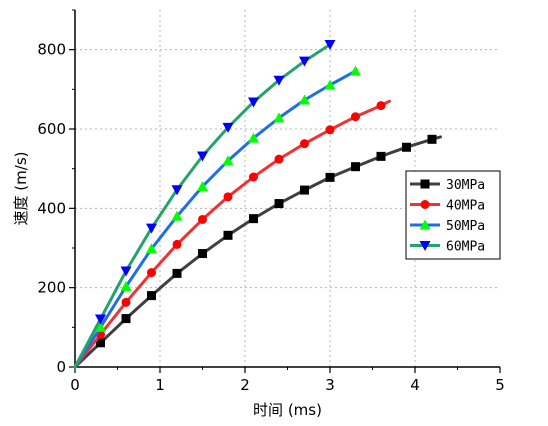 This screenshot has width=548, height=426. Describe the element at coordinates (160, 385) in the screenshot. I see `x-tick-label: 1` at that location.